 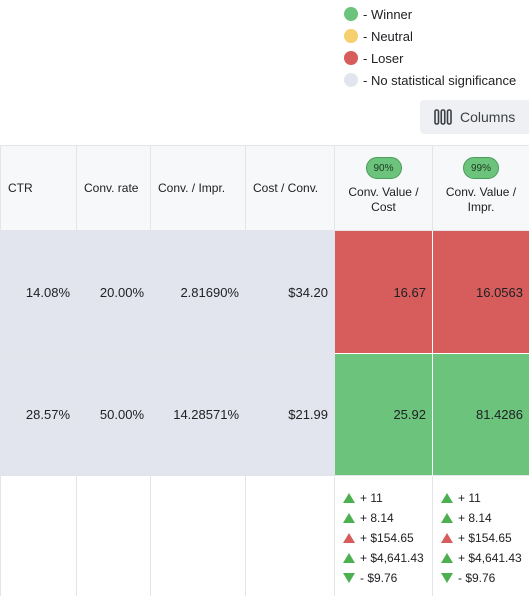 I want to click on header-label: Conv. rate, so click(x=111, y=188).